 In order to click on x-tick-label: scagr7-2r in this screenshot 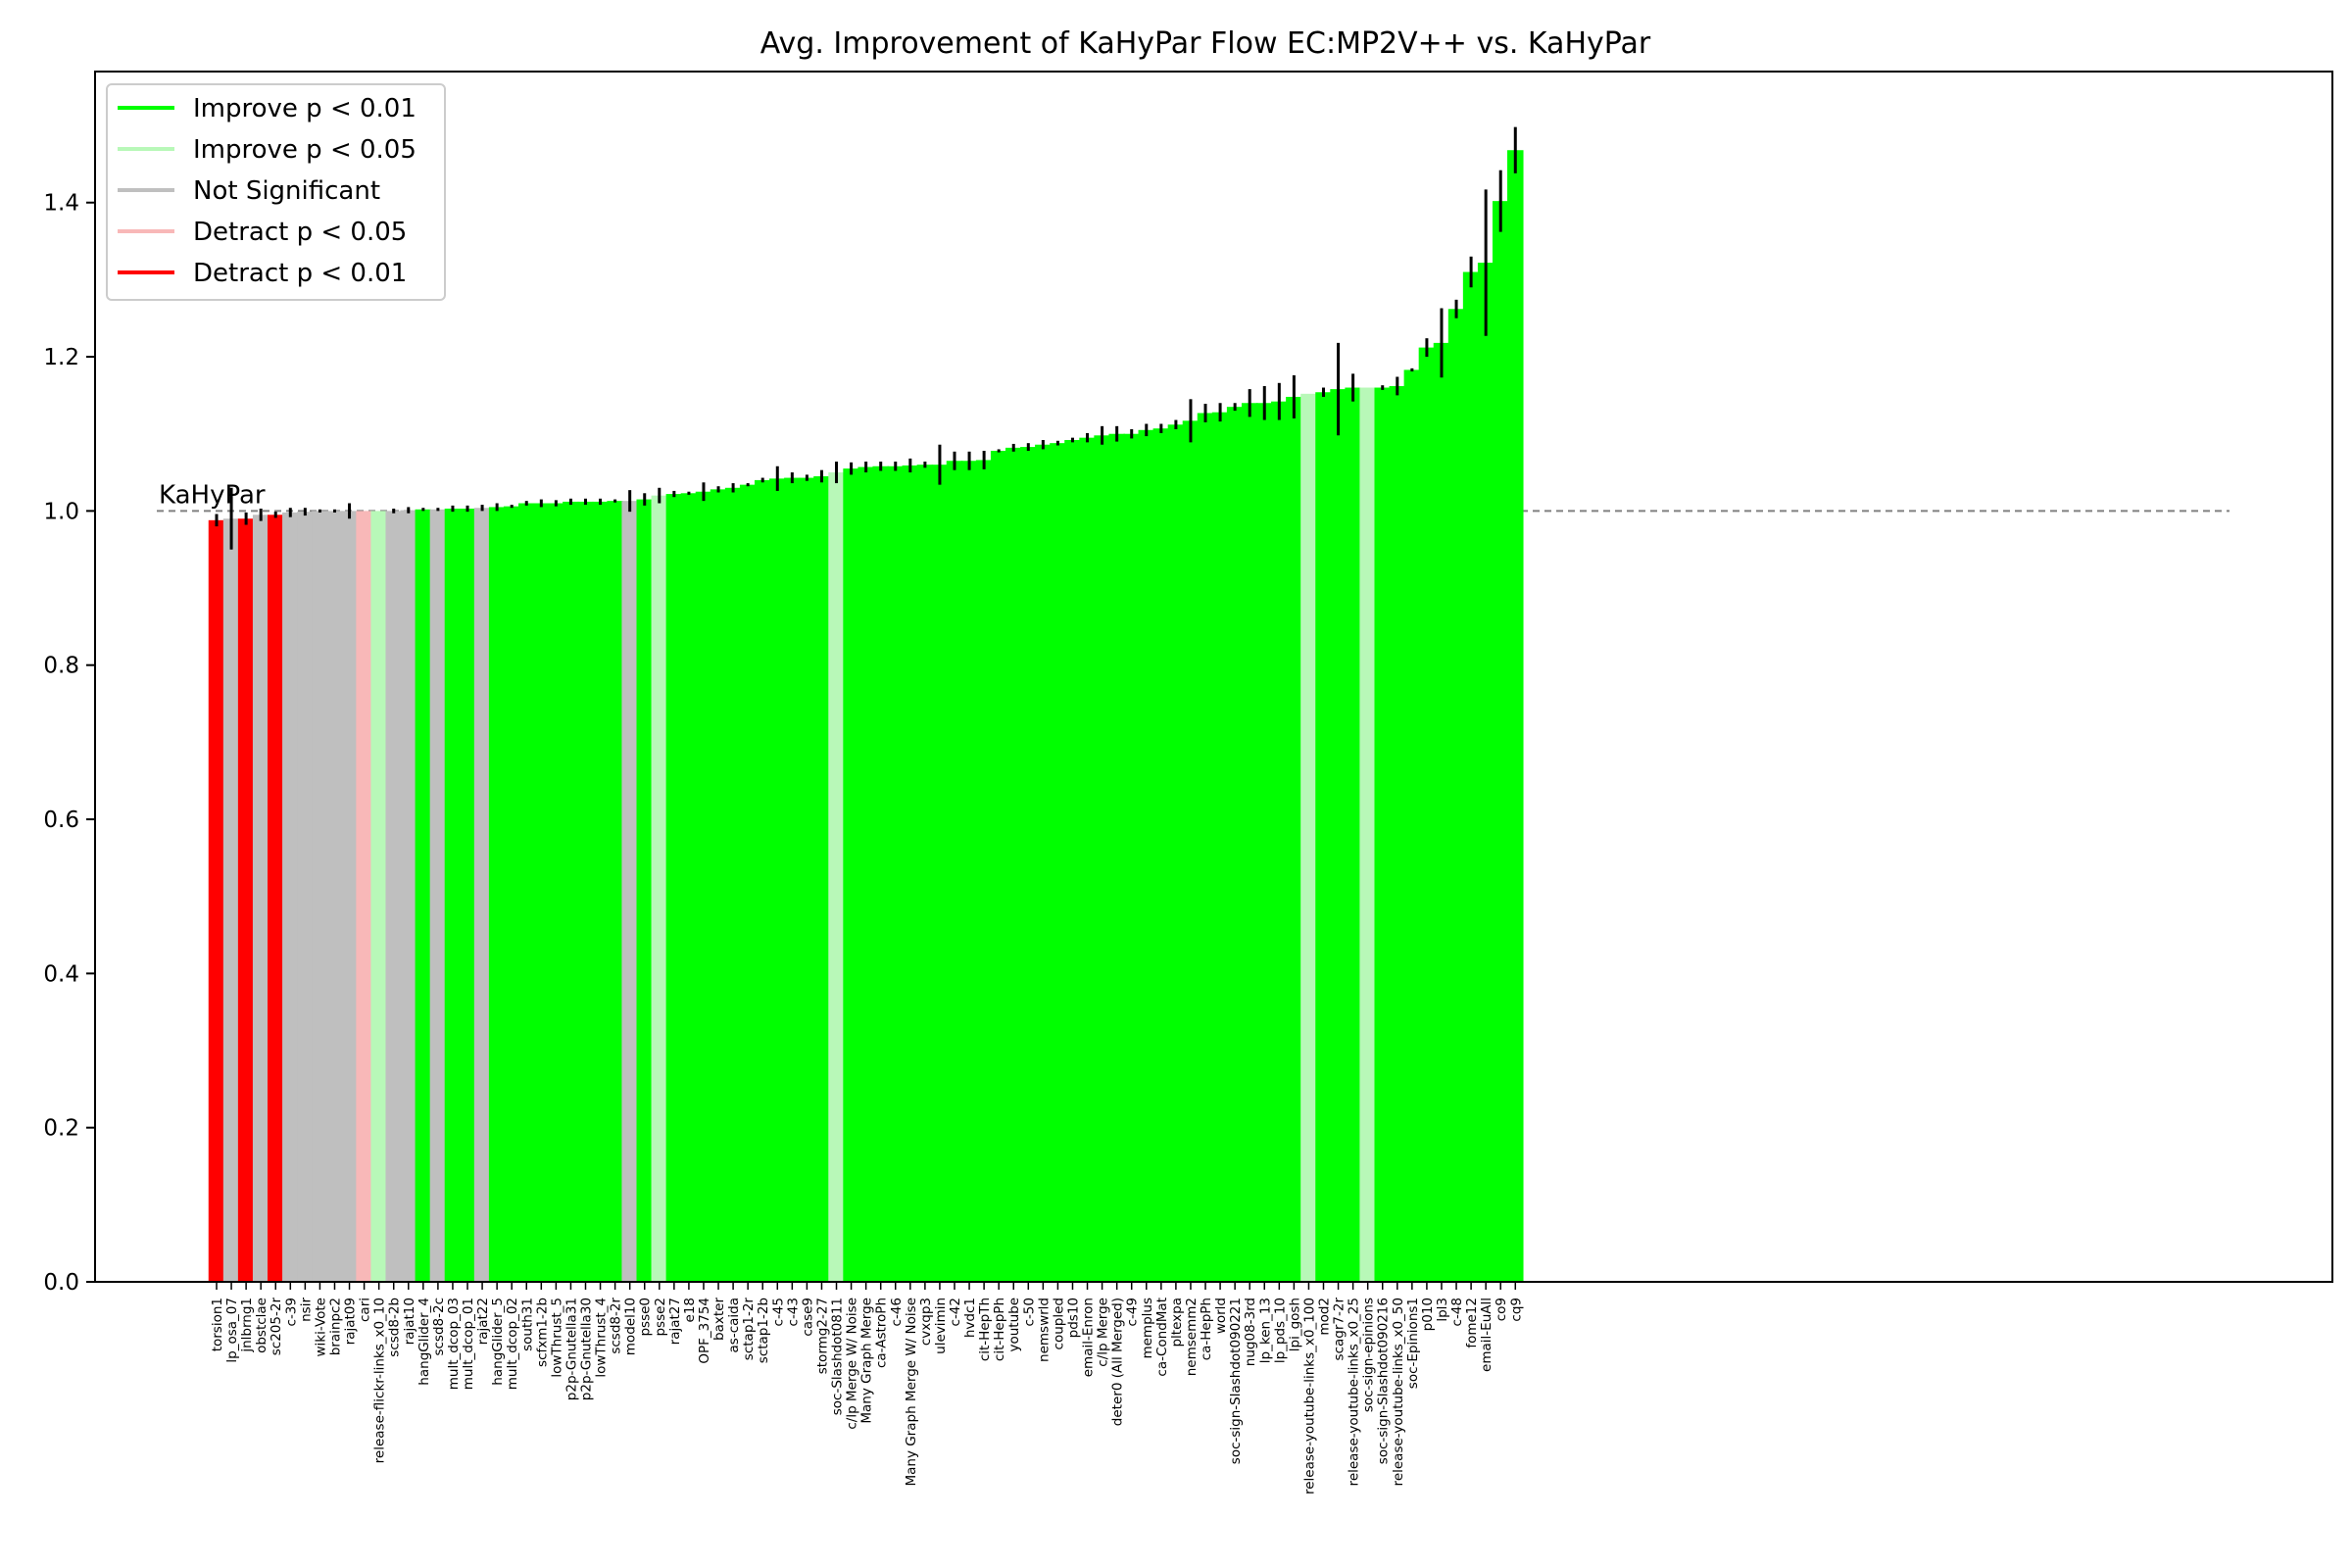, I will do `click(1340, 1329)`.